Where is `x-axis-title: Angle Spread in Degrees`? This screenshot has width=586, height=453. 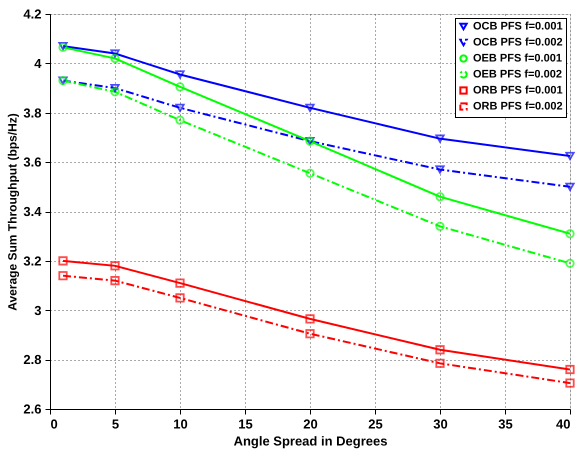
x-axis-title: Angle Spread in Degrees is located at coordinates (311, 441).